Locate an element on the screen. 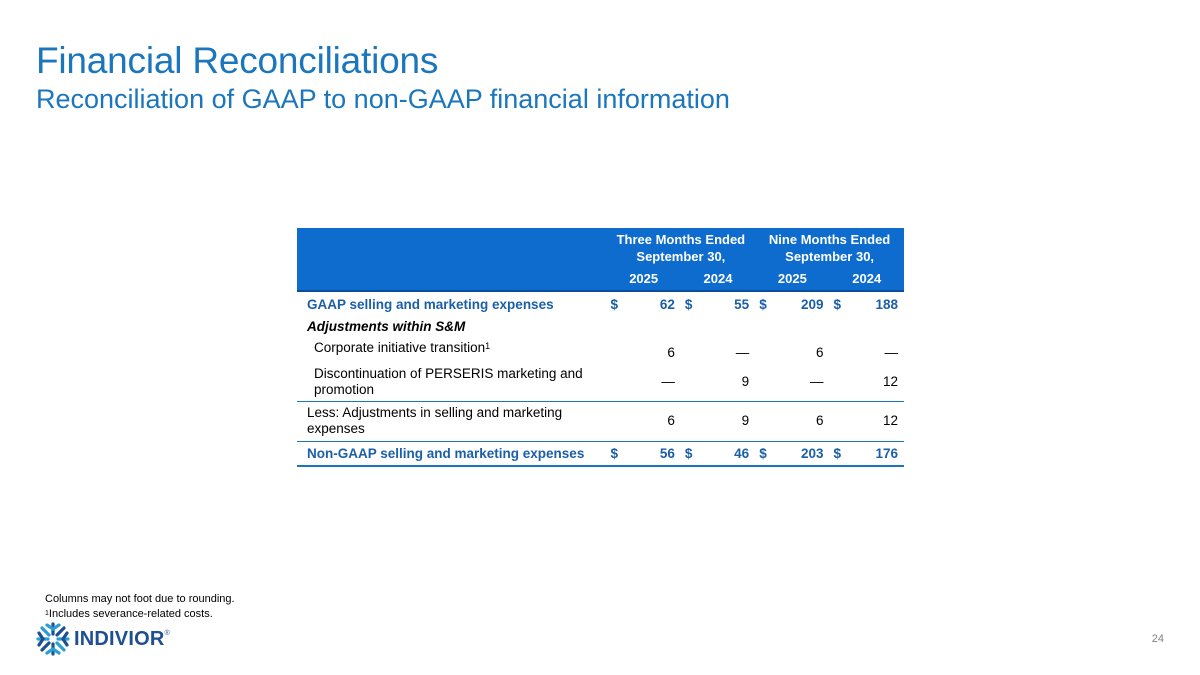 Image resolution: width=1200 pixels, height=675 pixels. header-row-years: 2025 2024 2025 2024 is located at coordinates (600, 280).